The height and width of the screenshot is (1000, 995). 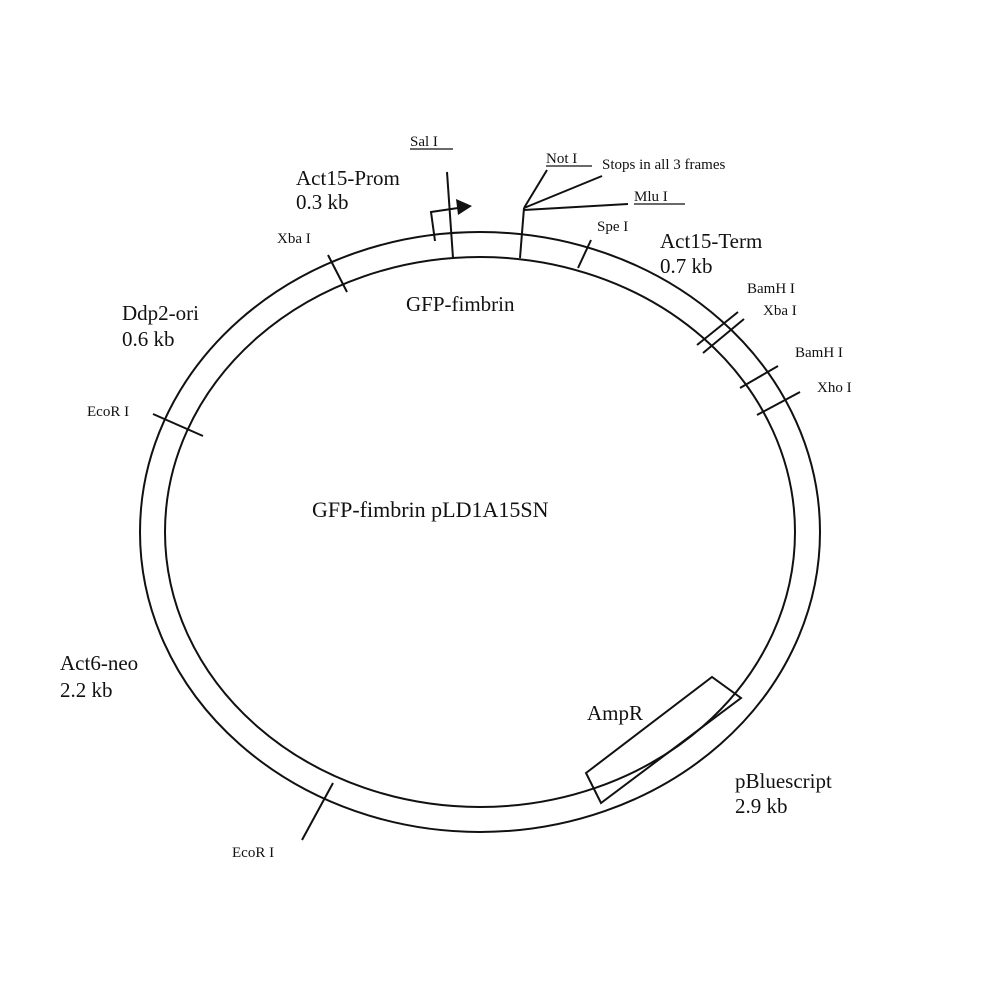 What do you see at coordinates (294, 239) in the screenshot?
I see `xba-i-left-label: Xba I` at bounding box center [294, 239].